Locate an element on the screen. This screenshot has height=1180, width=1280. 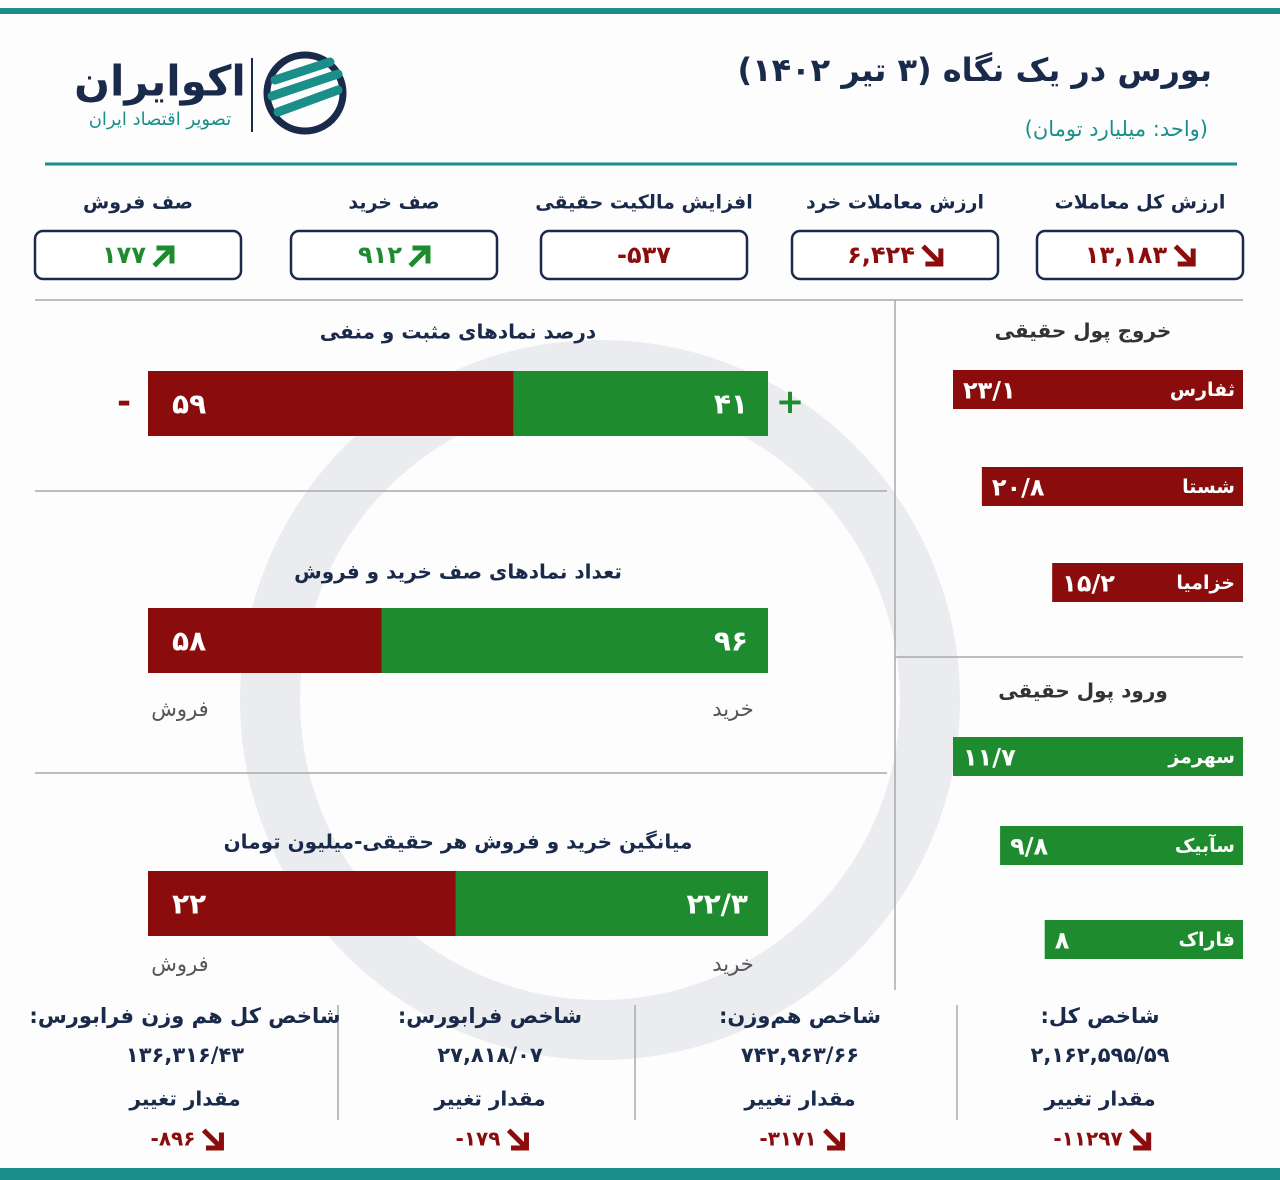
stat-label: ارزش کل معاملات is located at coordinates (1140, 203).